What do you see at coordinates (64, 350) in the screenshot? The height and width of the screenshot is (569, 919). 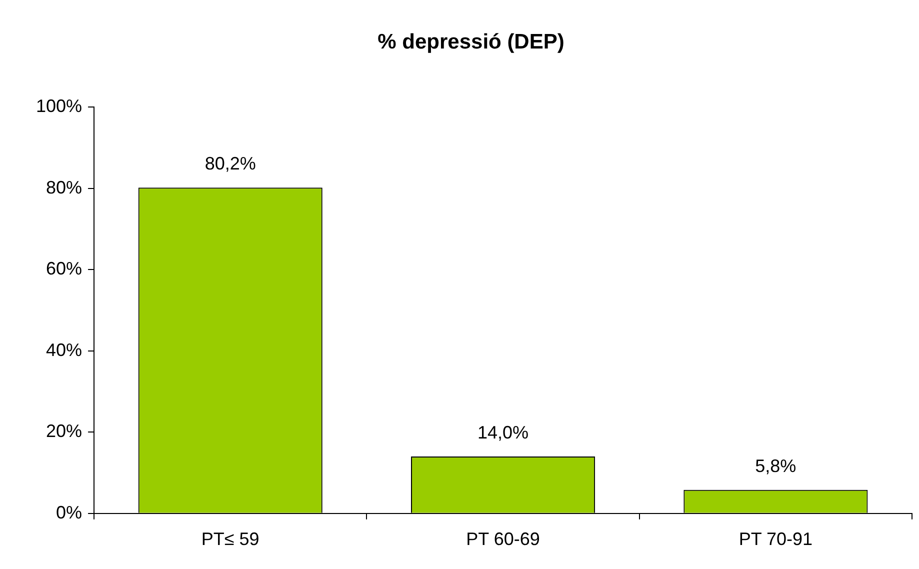 I see `y-tick-label: 40%` at bounding box center [64, 350].